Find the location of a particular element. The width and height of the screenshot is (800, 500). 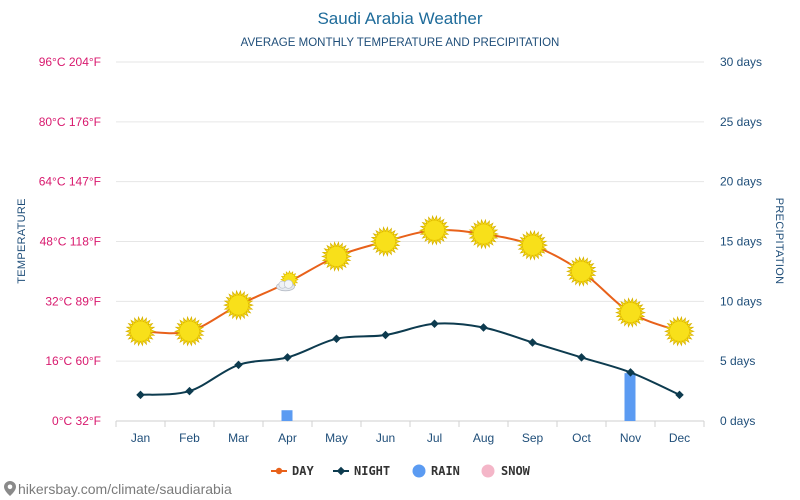

source-link: hikersbay.com/climate/saudiarabia is located at coordinates (118, 489).